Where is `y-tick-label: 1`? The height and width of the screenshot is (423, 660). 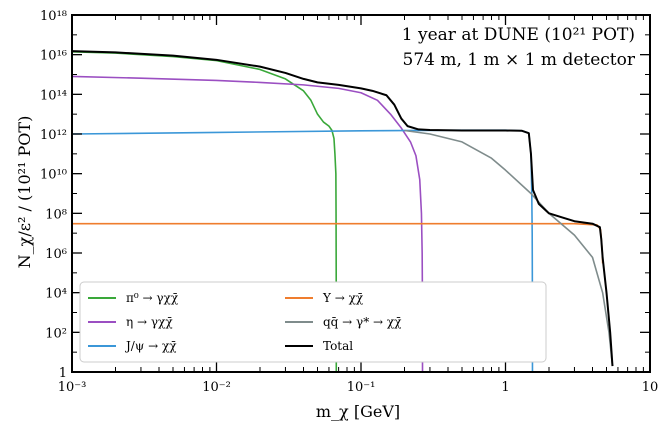
y-tick-label: 1 is located at coordinates (63, 373).